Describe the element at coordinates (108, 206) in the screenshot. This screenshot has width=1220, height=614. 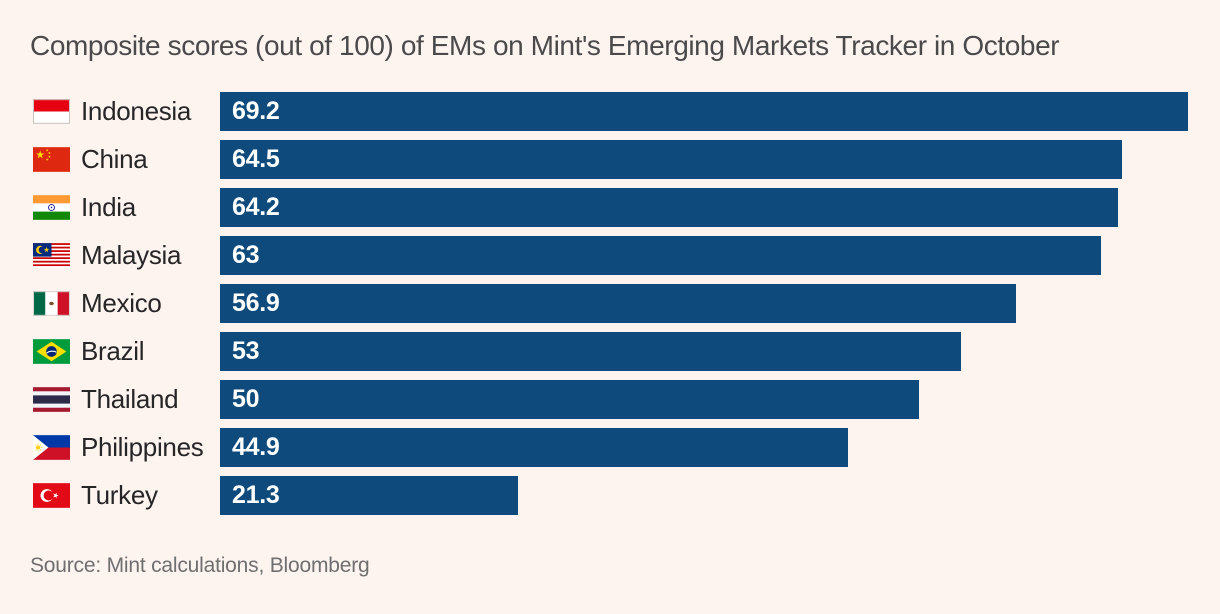
I see `country-label: India` at that location.